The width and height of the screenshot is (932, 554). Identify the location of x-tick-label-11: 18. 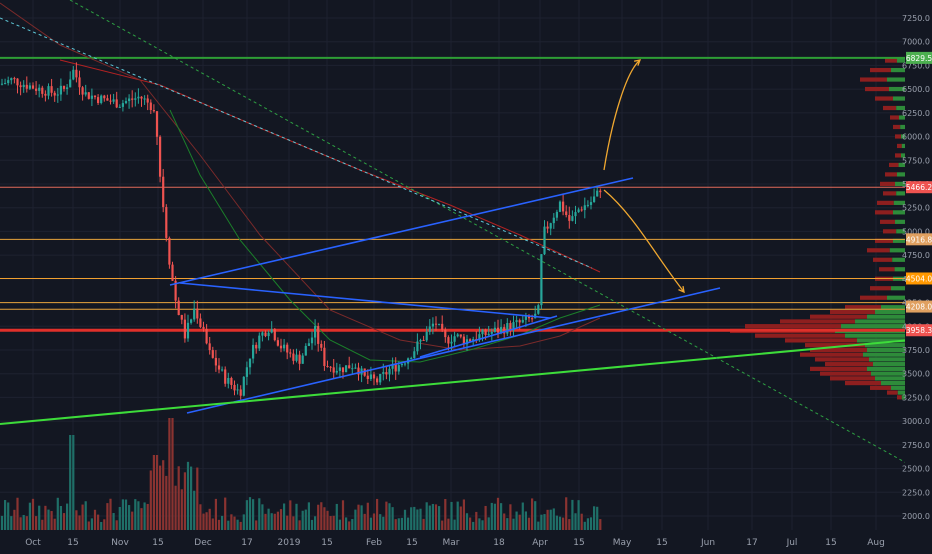
(499, 543).